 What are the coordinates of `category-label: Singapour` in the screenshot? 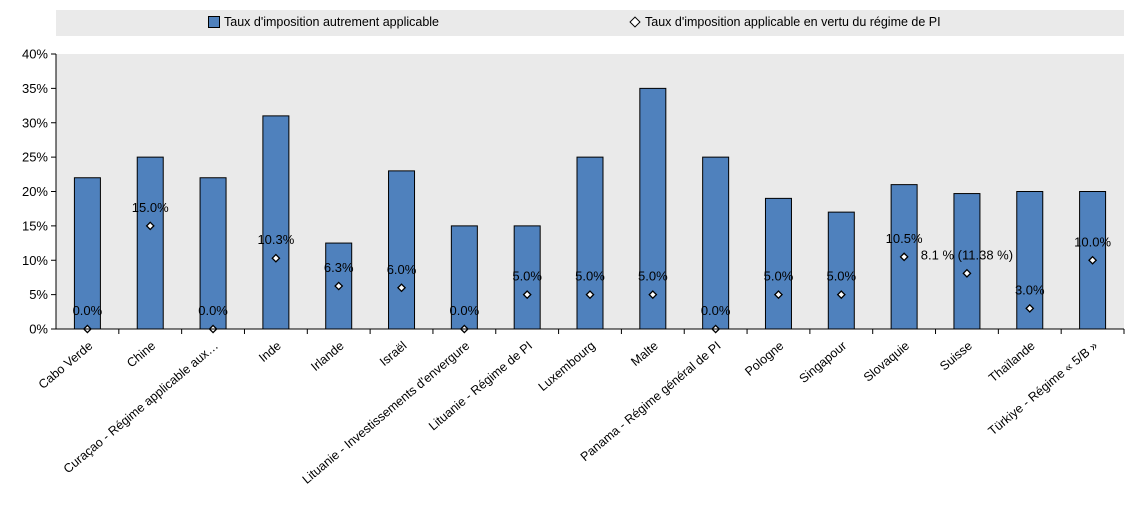 It's located at (823, 362).